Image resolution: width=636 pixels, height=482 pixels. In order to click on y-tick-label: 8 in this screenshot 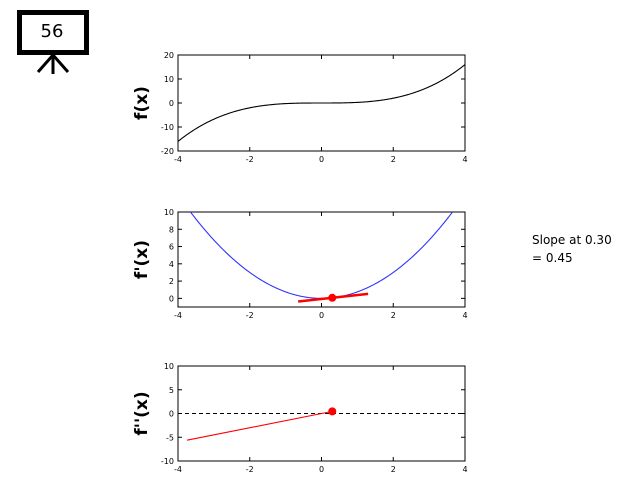, I will do `click(171, 229)`.